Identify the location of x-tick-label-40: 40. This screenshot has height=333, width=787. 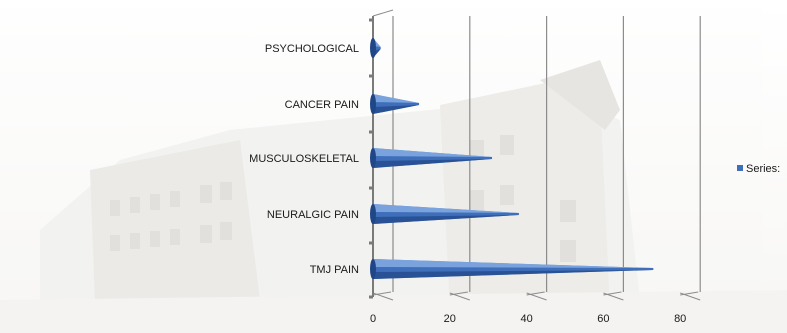
(526, 319).